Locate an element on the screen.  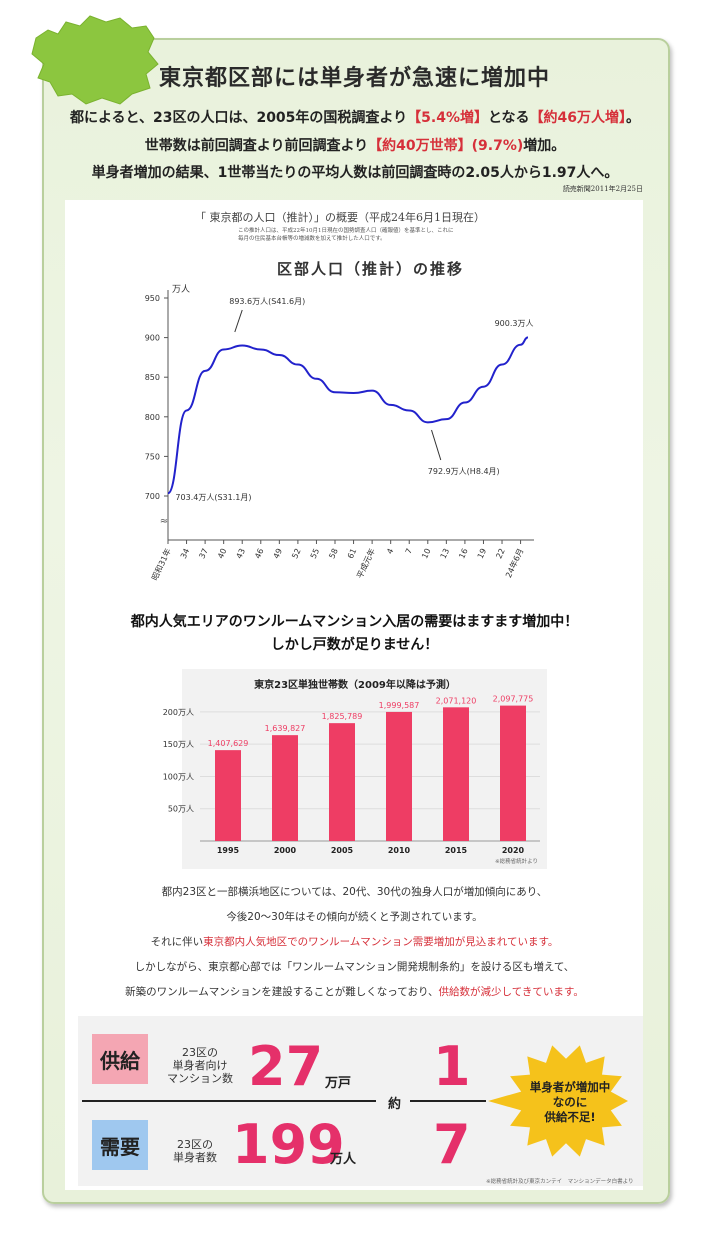
line-chart-xtick-label: 13 is located at coordinates (445, 553).